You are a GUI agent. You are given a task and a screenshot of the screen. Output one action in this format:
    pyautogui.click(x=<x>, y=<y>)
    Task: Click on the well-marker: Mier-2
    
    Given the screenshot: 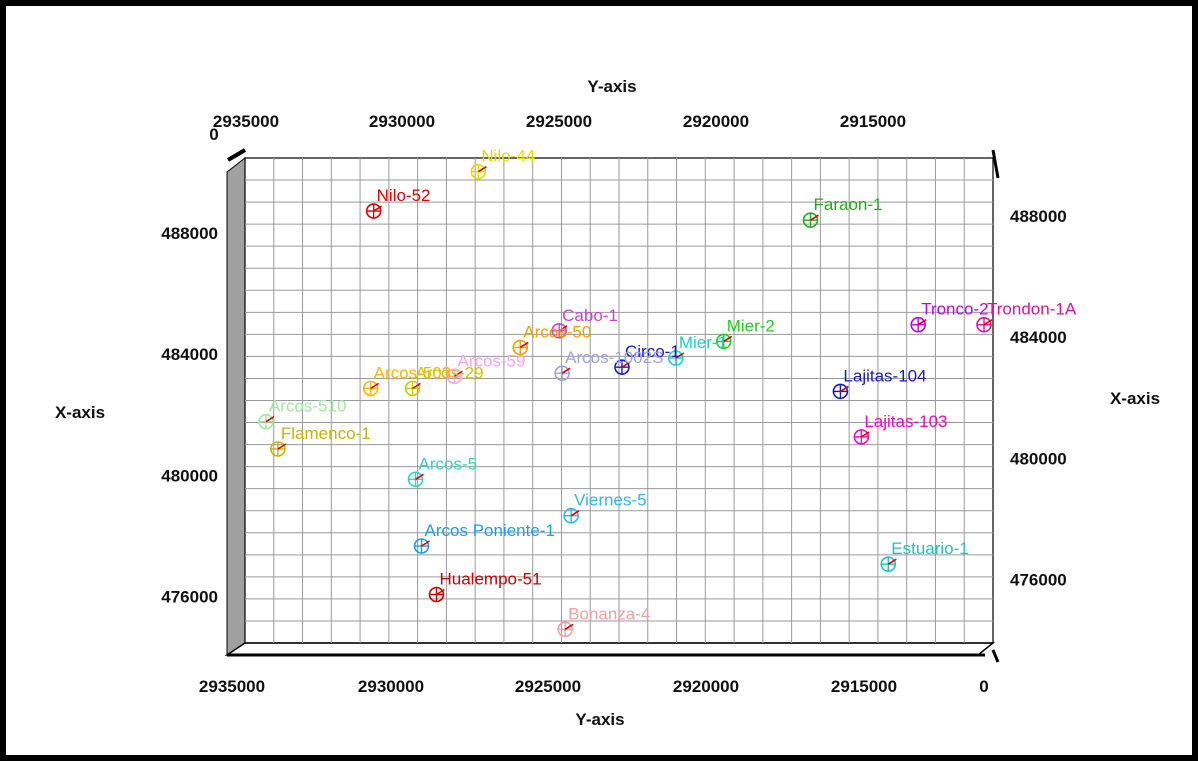 What is the action you would take?
    pyautogui.click(x=745, y=333)
    